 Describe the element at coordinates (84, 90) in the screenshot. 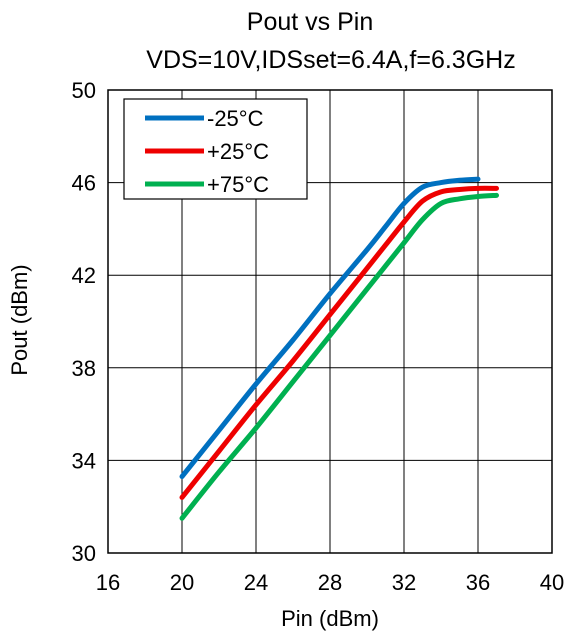

I see `y-tick-label: 50` at that location.